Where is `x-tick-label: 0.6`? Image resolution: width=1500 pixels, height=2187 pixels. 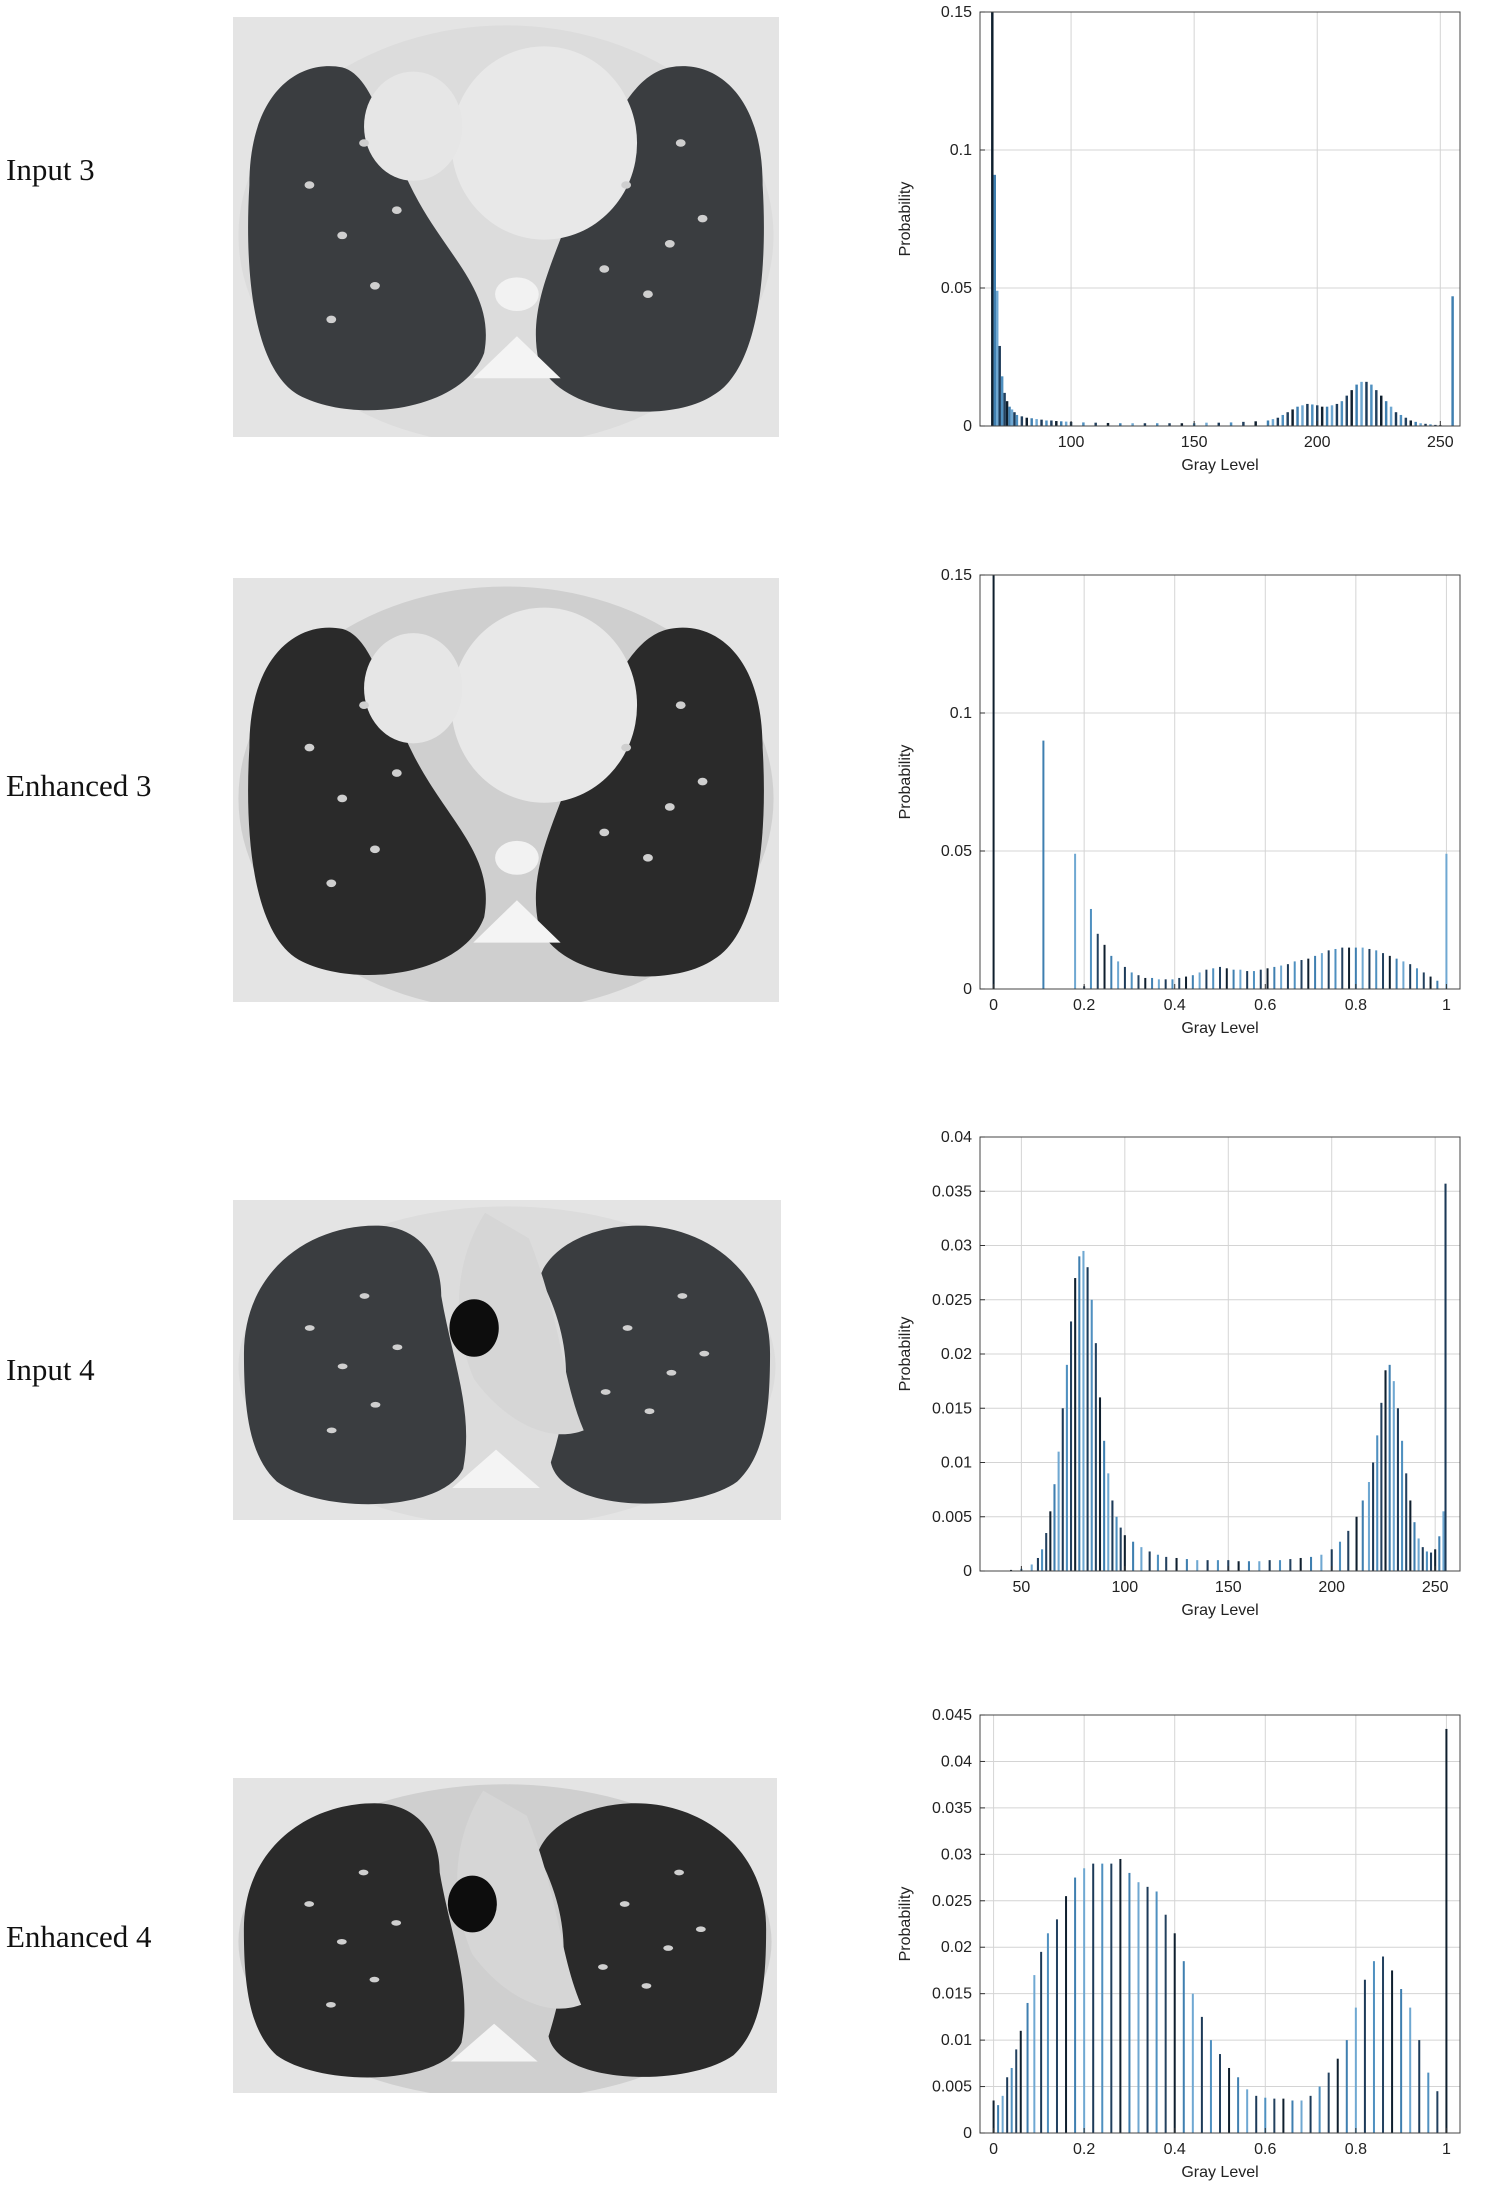
x-tick-label: 0.6 is located at coordinates (1265, 1005).